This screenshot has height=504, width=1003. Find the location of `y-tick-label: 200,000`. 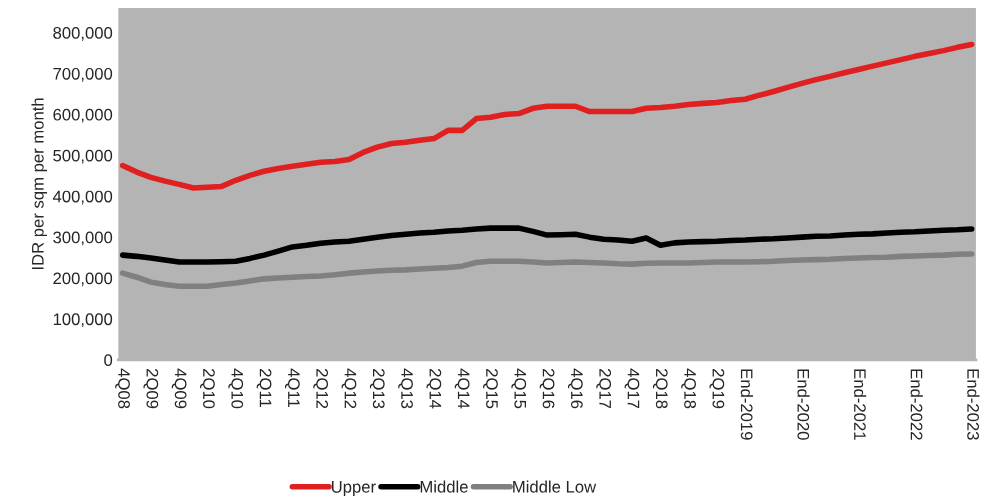

y-tick-label: 200,000 is located at coordinates (83, 279).